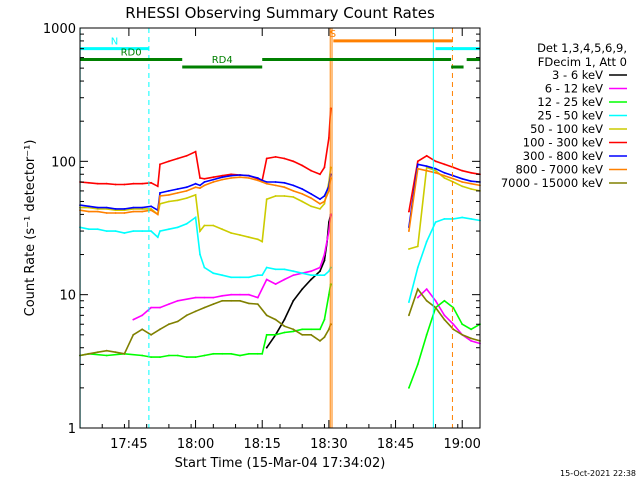 The width and height of the screenshot is (640, 480). What do you see at coordinates (30, 228) in the screenshot?
I see `y-axis-label: Count Rate (s⁻¹ detector⁻¹)` at bounding box center [30, 228].